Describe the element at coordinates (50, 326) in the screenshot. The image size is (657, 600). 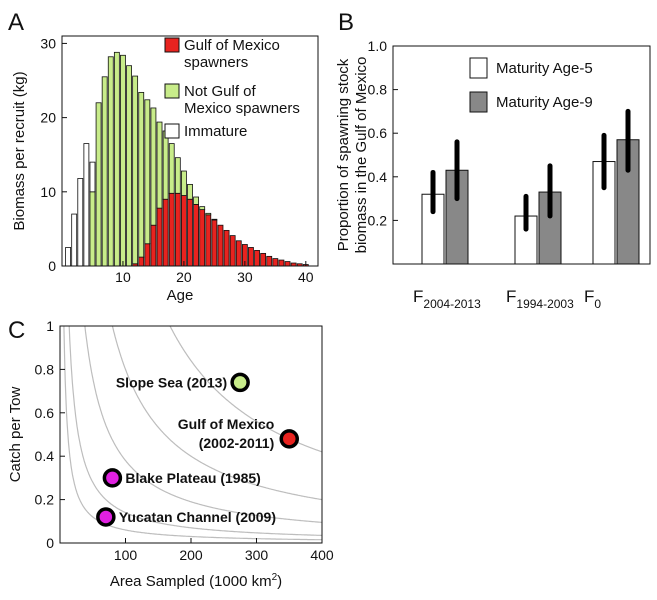
I see `ytick-label-c: 1` at that location.